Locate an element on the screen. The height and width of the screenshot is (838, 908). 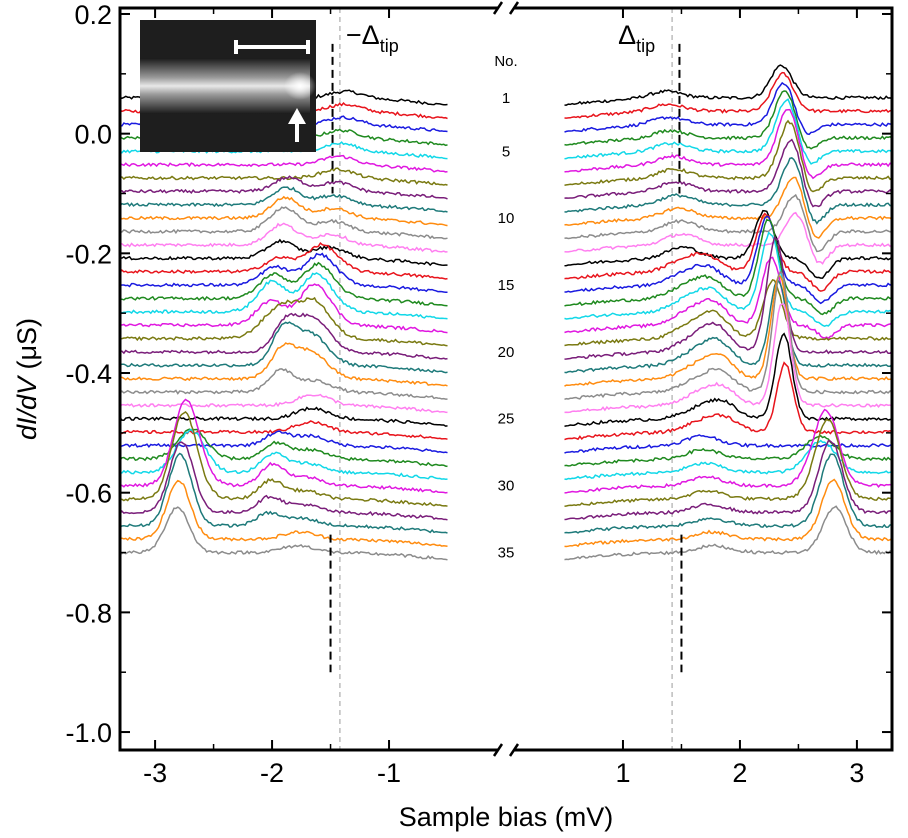
inset-scale-bar is located at coordinates (272, 47).